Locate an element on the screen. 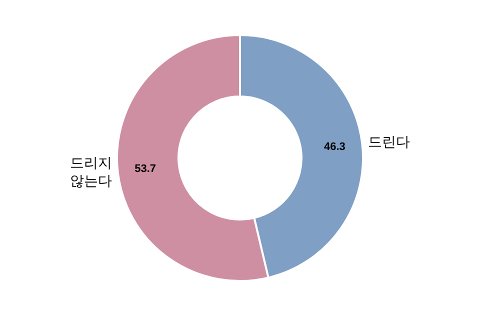  slice-label: 드린다 is located at coordinates (389, 142).